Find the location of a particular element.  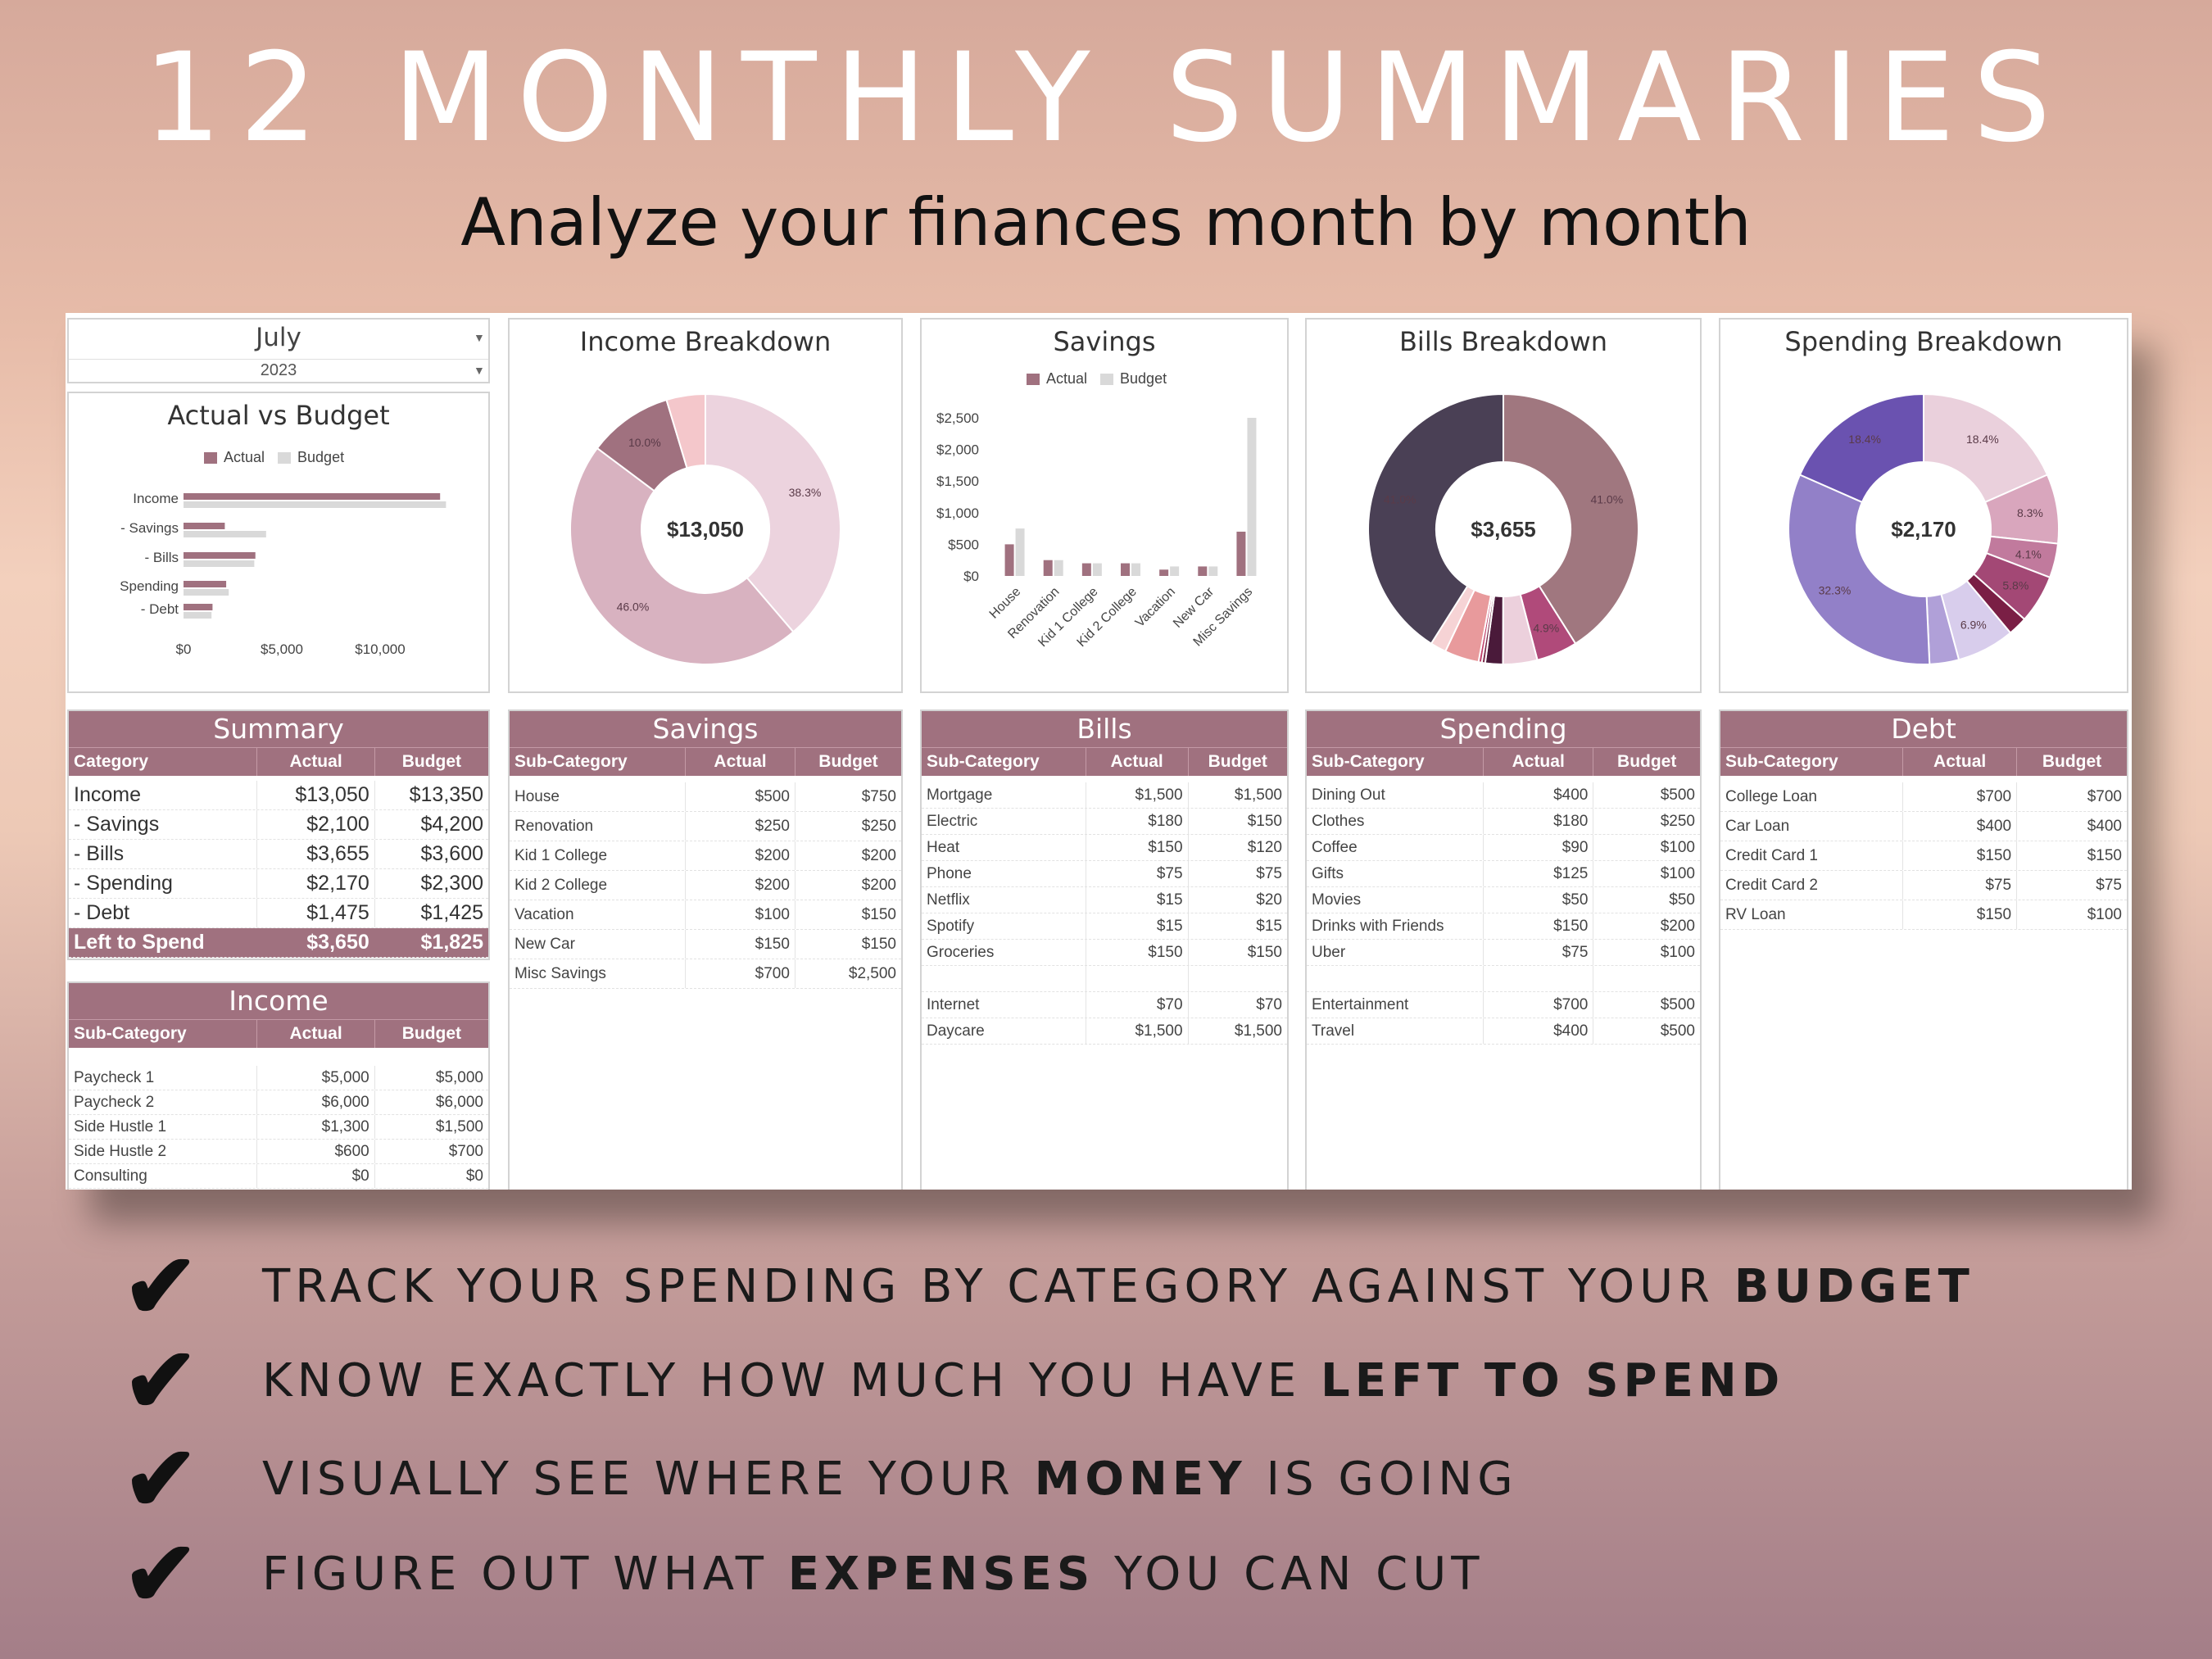

spending-breakdown-donut: 18.4% 8.3% 4.1% 5.8% 6.9% 32.3% 18.4% $2,170 is located at coordinates (1924, 528).